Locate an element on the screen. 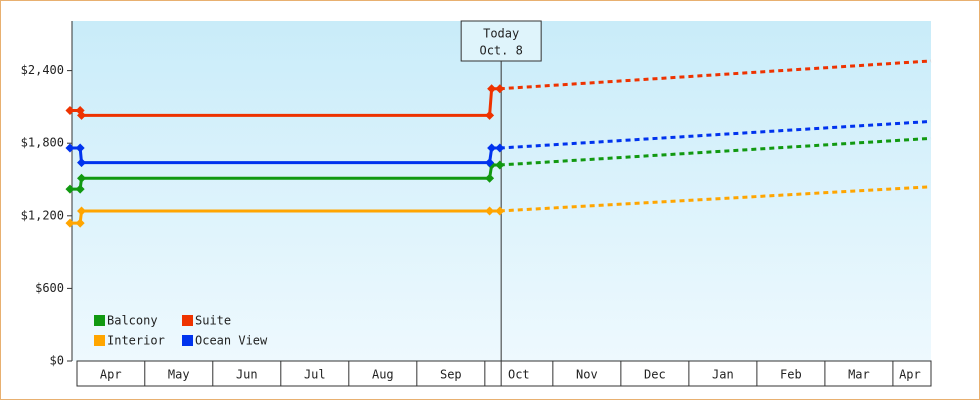  x-tick-label: Jul is located at coordinates (315, 375).